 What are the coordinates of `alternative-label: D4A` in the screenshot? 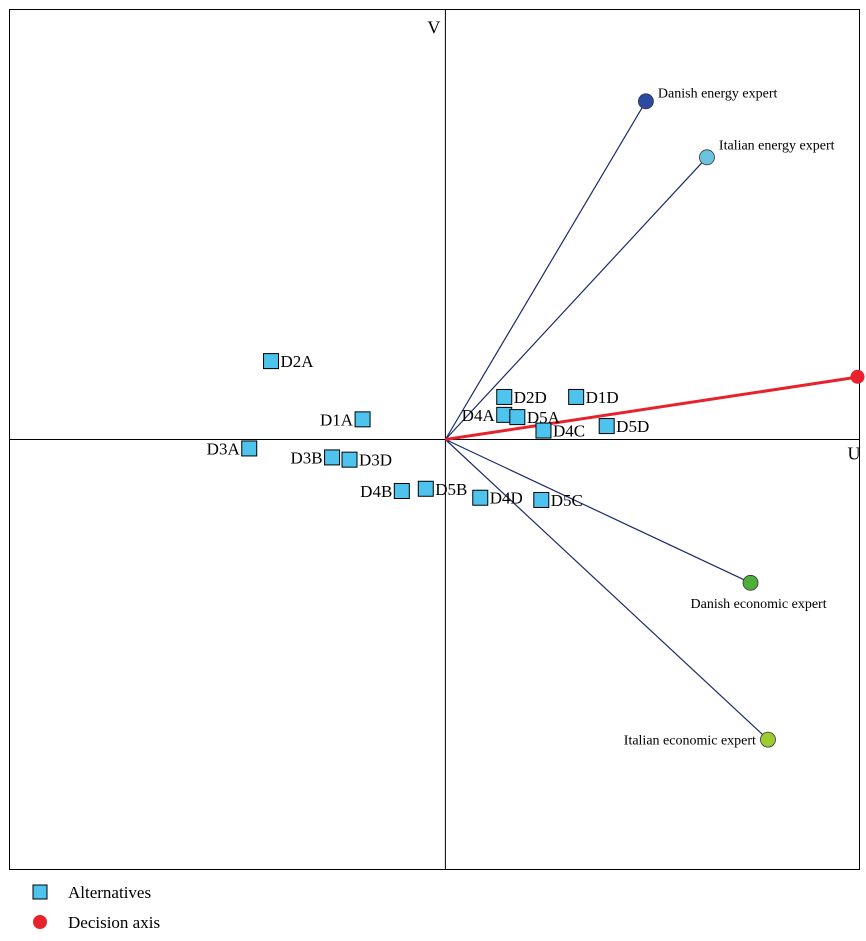 It's located at (479, 415).